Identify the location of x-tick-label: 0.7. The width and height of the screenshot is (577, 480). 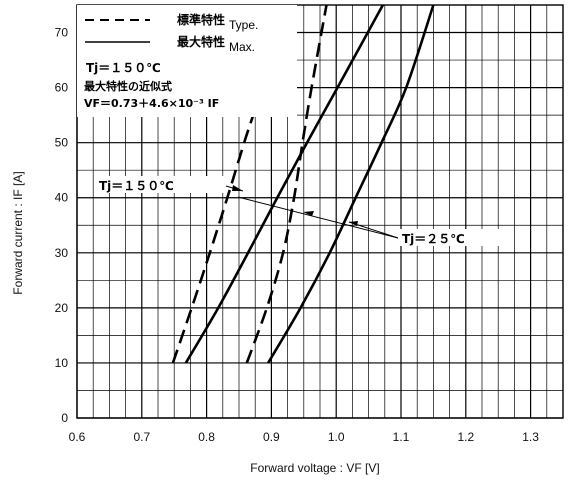
(141, 437).